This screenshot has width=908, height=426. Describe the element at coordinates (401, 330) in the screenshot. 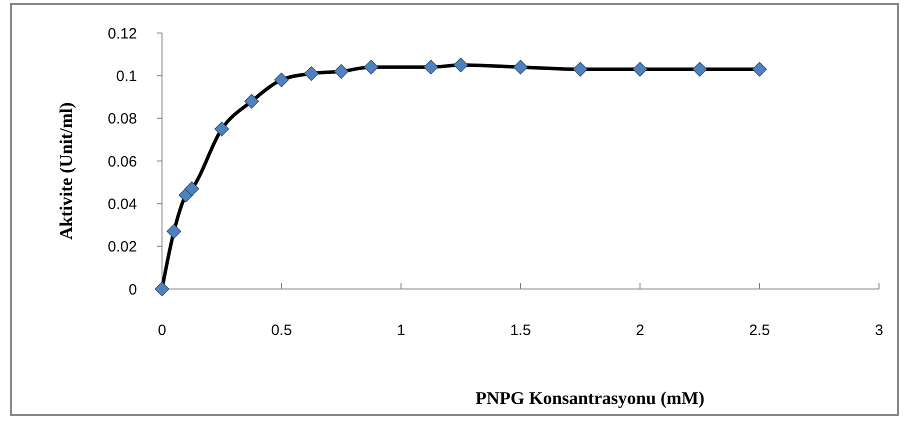

I see `x-tick-label: 1` at that location.